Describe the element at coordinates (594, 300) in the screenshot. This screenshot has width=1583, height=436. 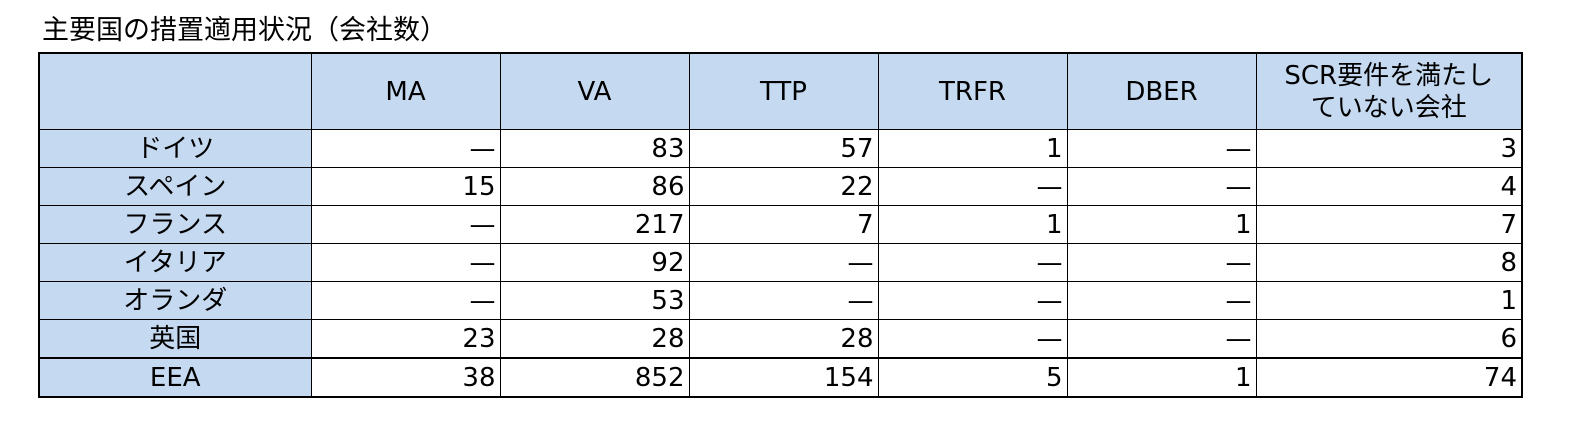
I see `table-cell: 53` at that location.